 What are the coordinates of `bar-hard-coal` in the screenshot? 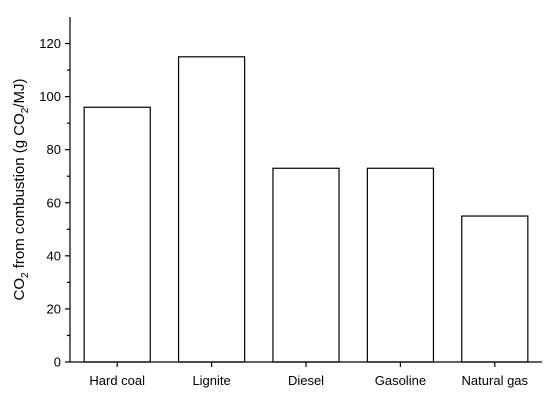 It's located at (117, 234).